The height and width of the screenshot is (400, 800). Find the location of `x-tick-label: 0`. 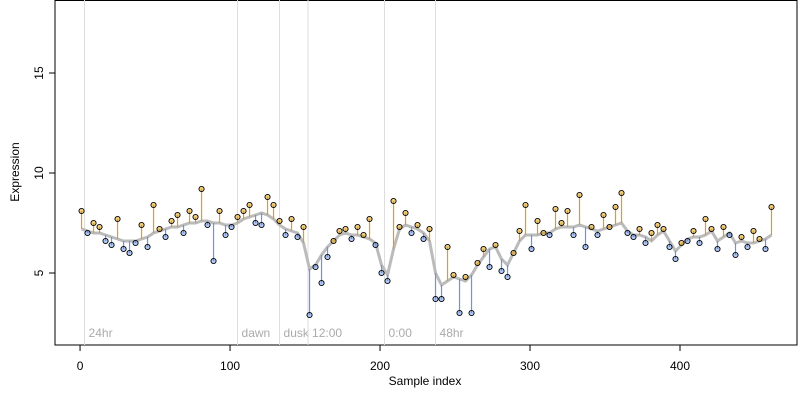

x-tick-label: 0 is located at coordinates (80, 366).